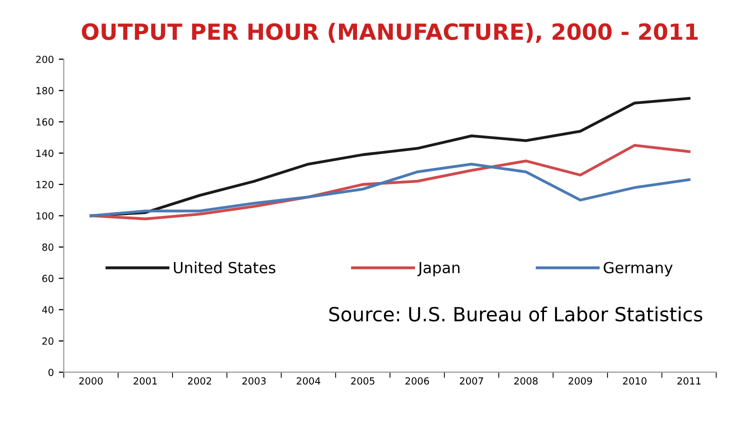 The width and height of the screenshot is (750, 423). Describe the element at coordinates (390, 32) in the screenshot. I see `chart-title: OUTPUT PER HOUR (MANUFACTURE), 2000 - 2011` at that location.